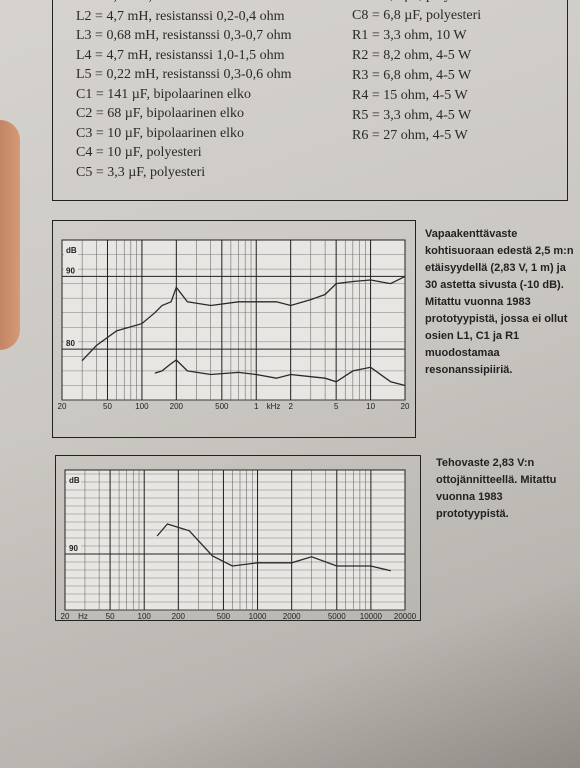  I want to click on x-tick-label: 10, so click(370, 406).